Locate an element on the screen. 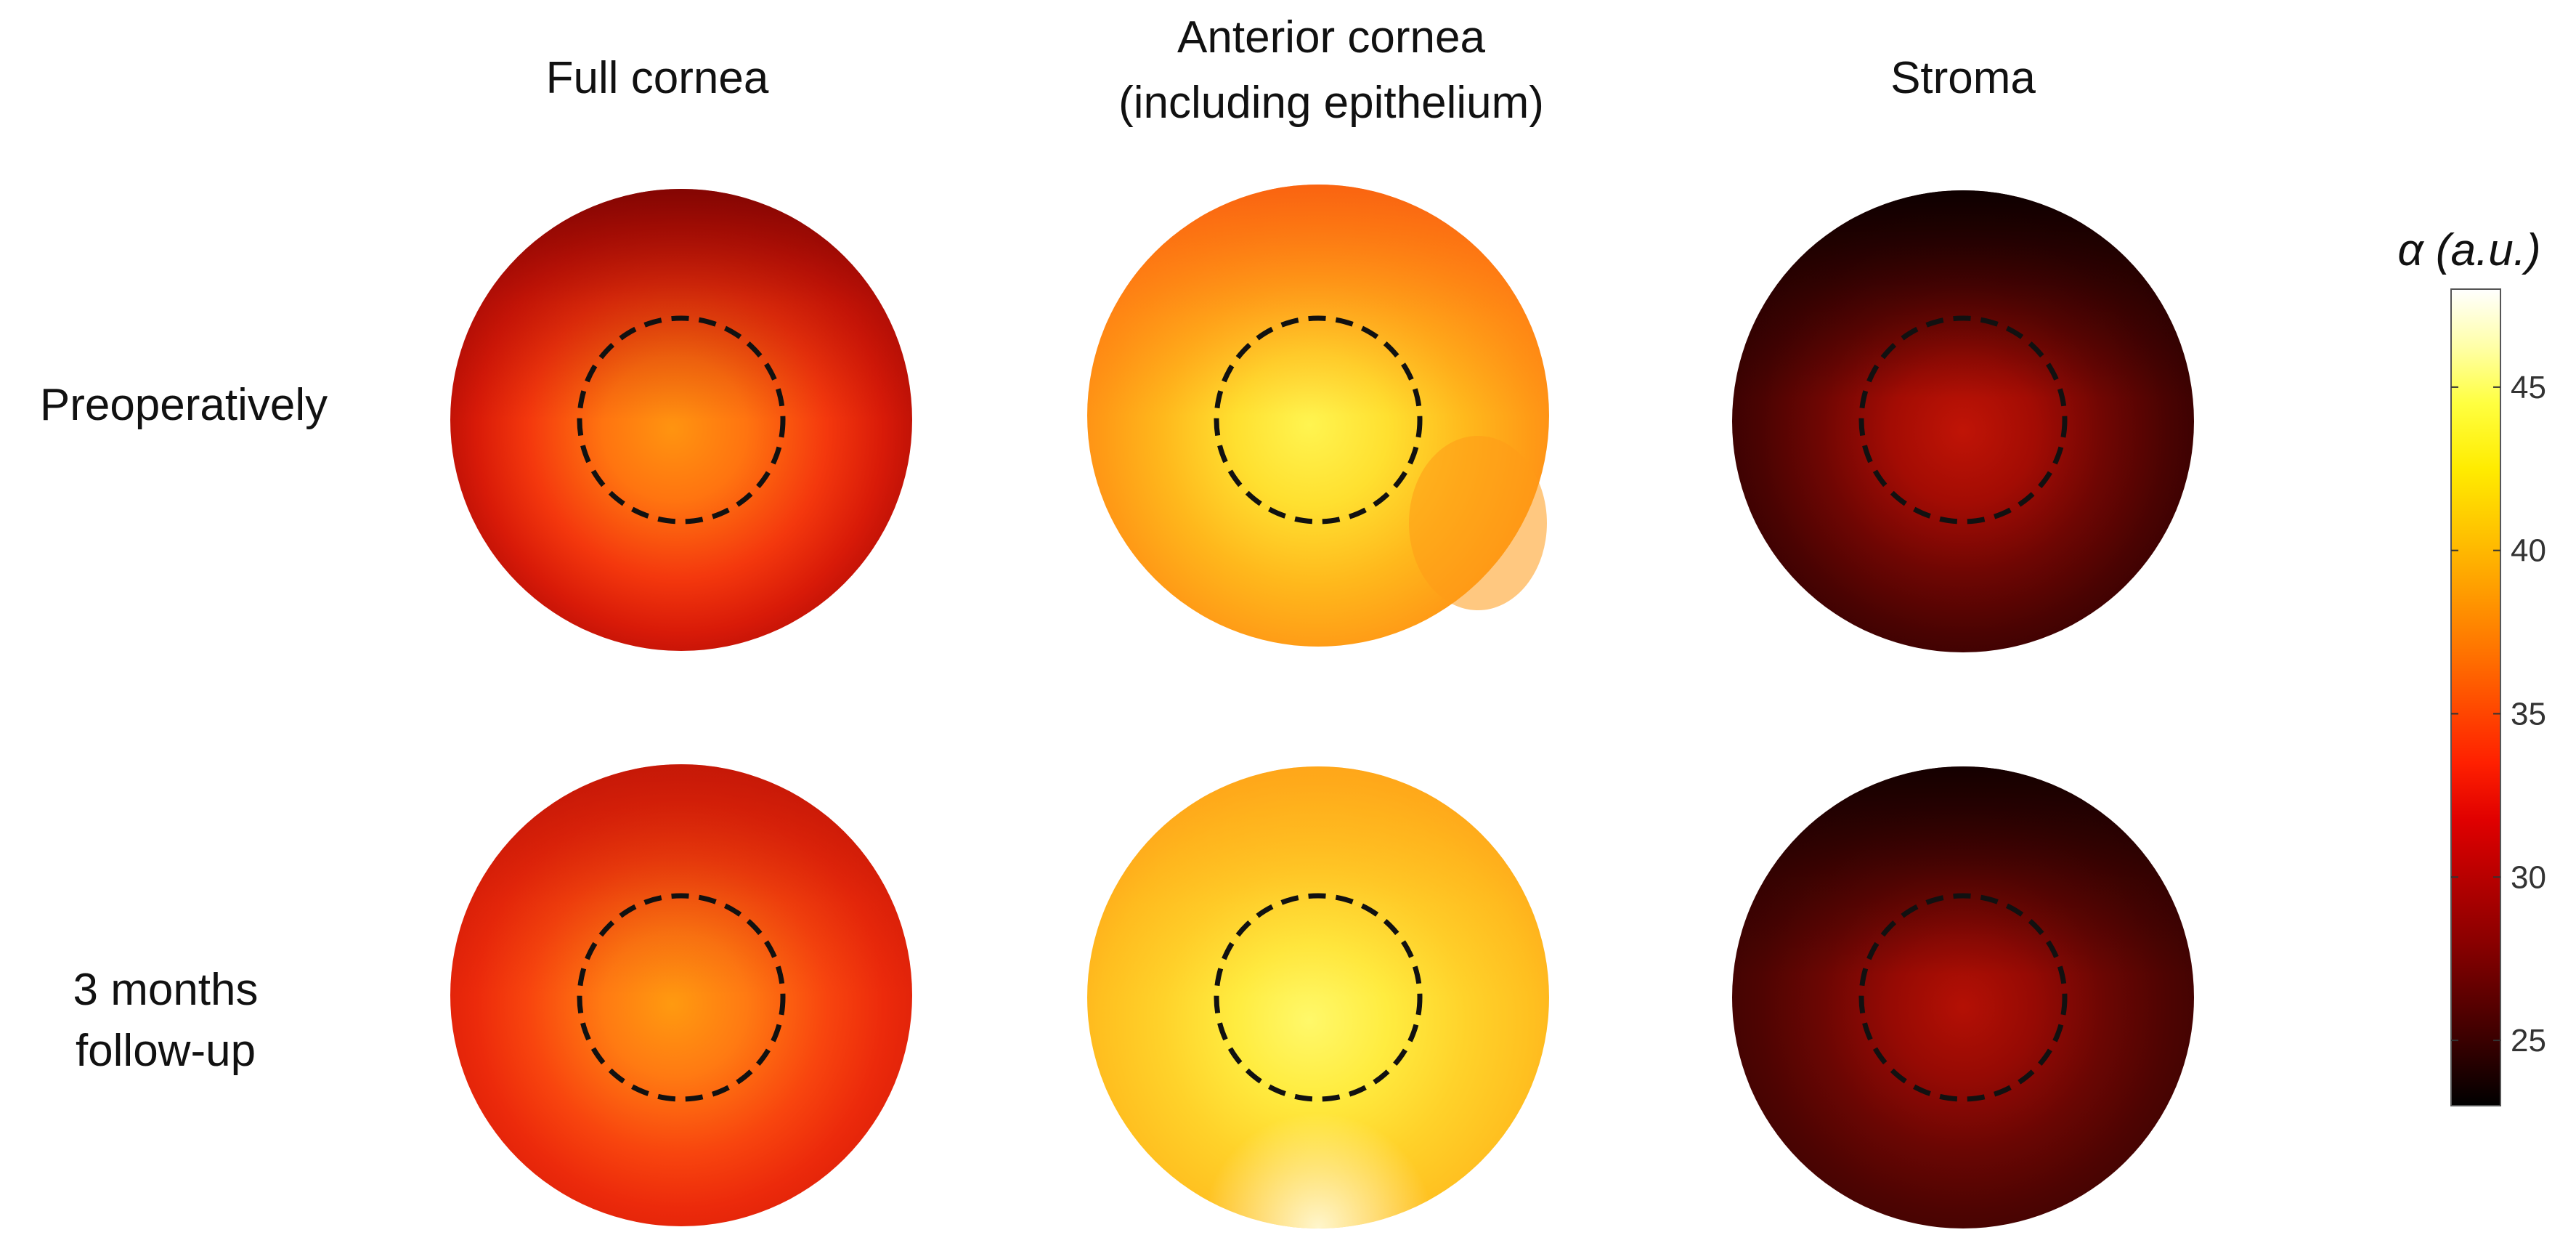 This screenshot has height=1251, width=2576. heatmap-anterior-cornea-preoperatively is located at coordinates (1318, 416).